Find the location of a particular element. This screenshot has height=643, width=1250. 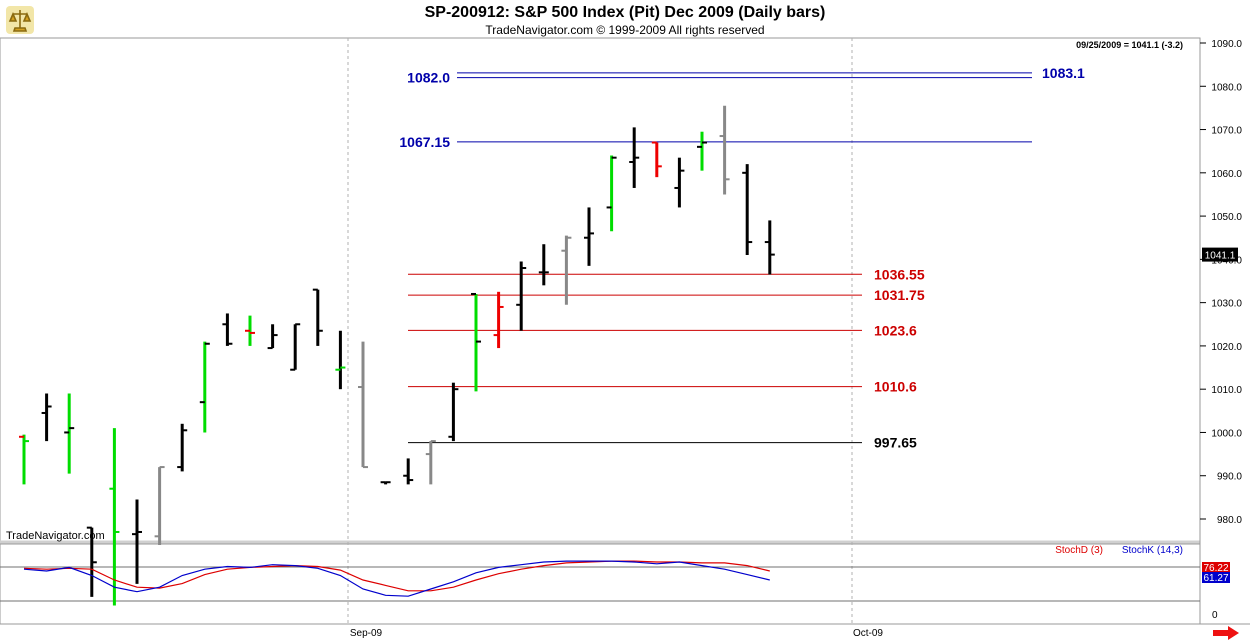

trade-navigator-logo-icon is located at coordinates (20, 20).